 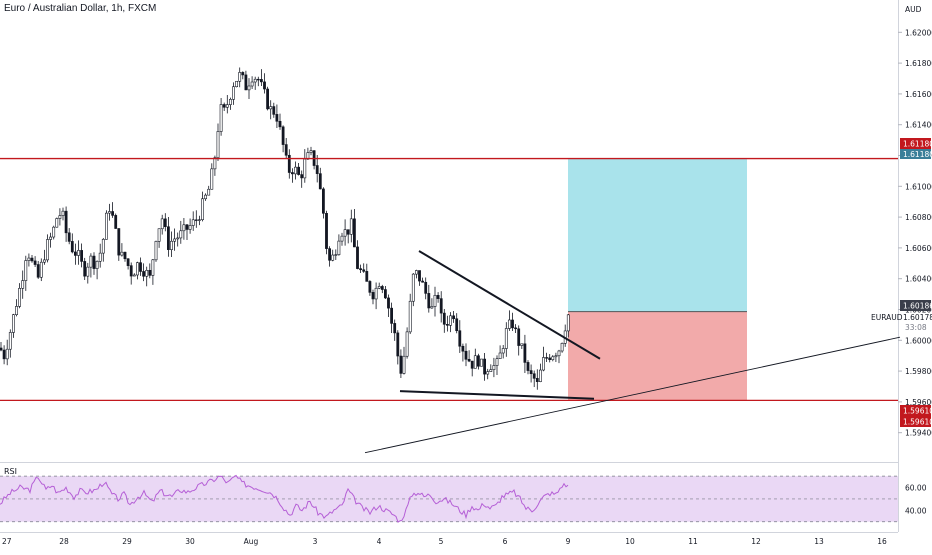 I want to click on time-label-12: 12, so click(x=756, y=541).